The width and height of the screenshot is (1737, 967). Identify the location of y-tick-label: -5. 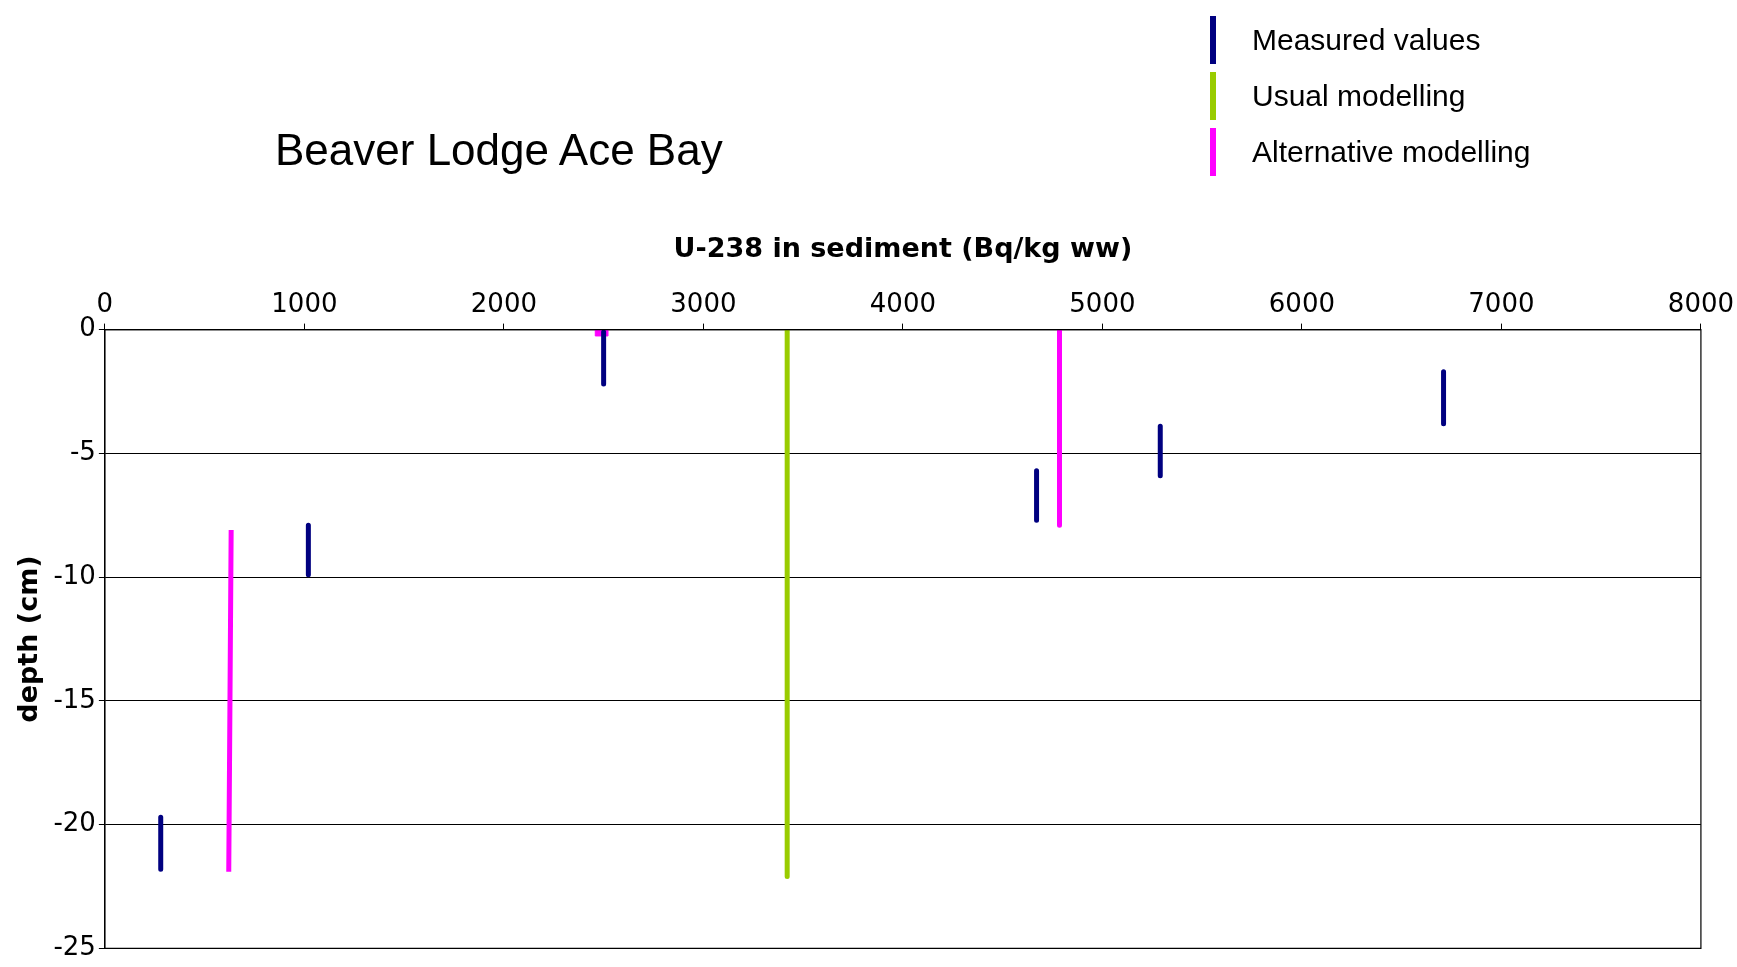
(82, 451).